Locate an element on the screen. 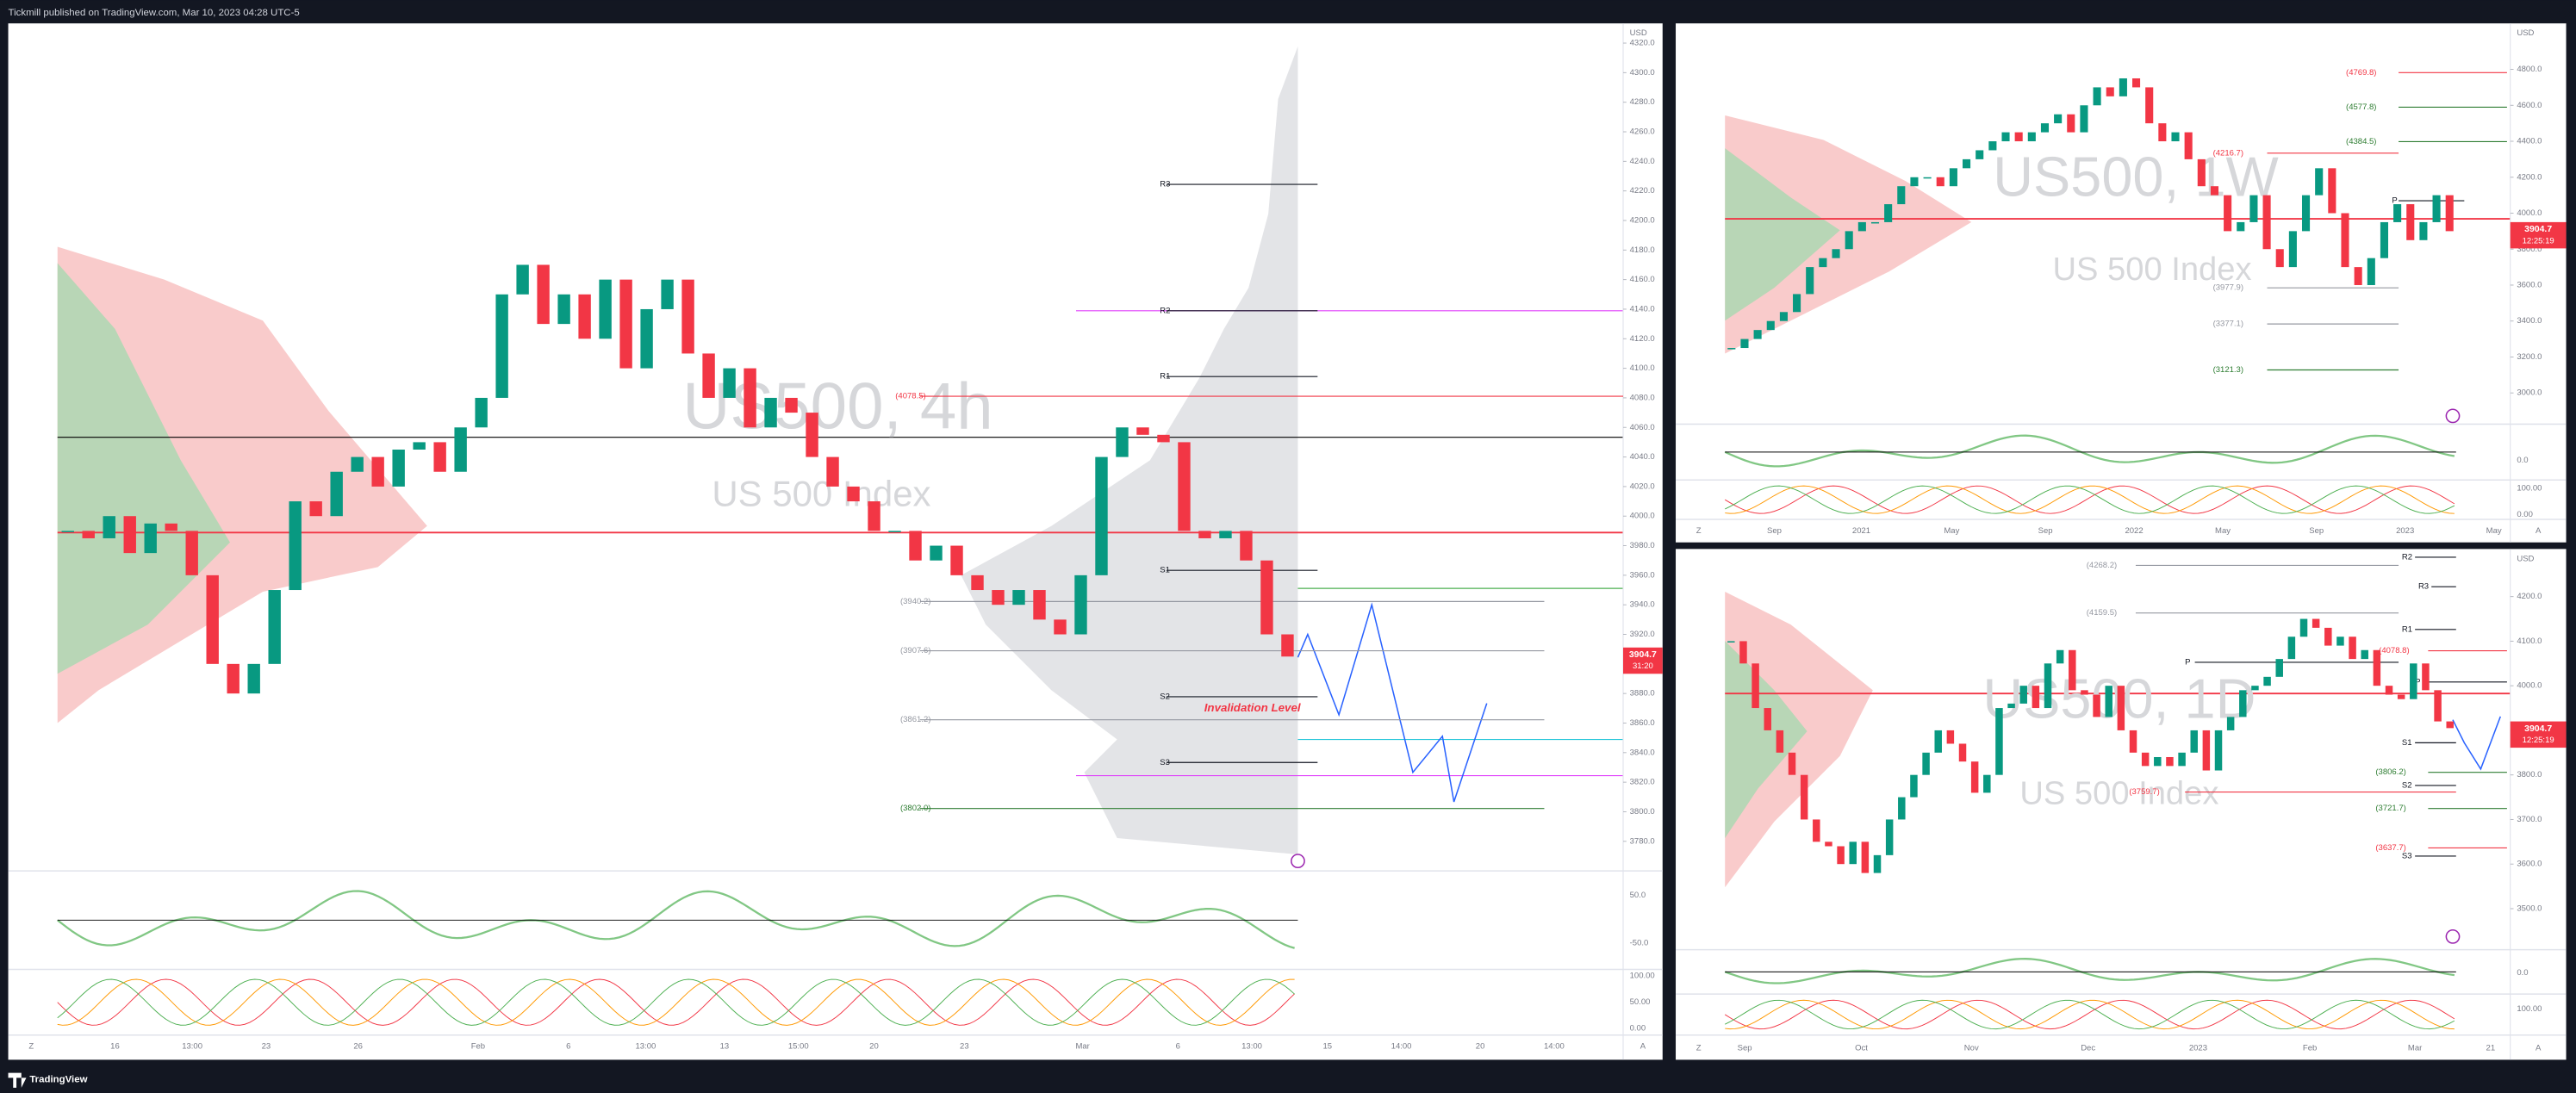 The height and width of the screenshot is (1093, 2576). level-label: R3 is located at coordinates (1165, 184).